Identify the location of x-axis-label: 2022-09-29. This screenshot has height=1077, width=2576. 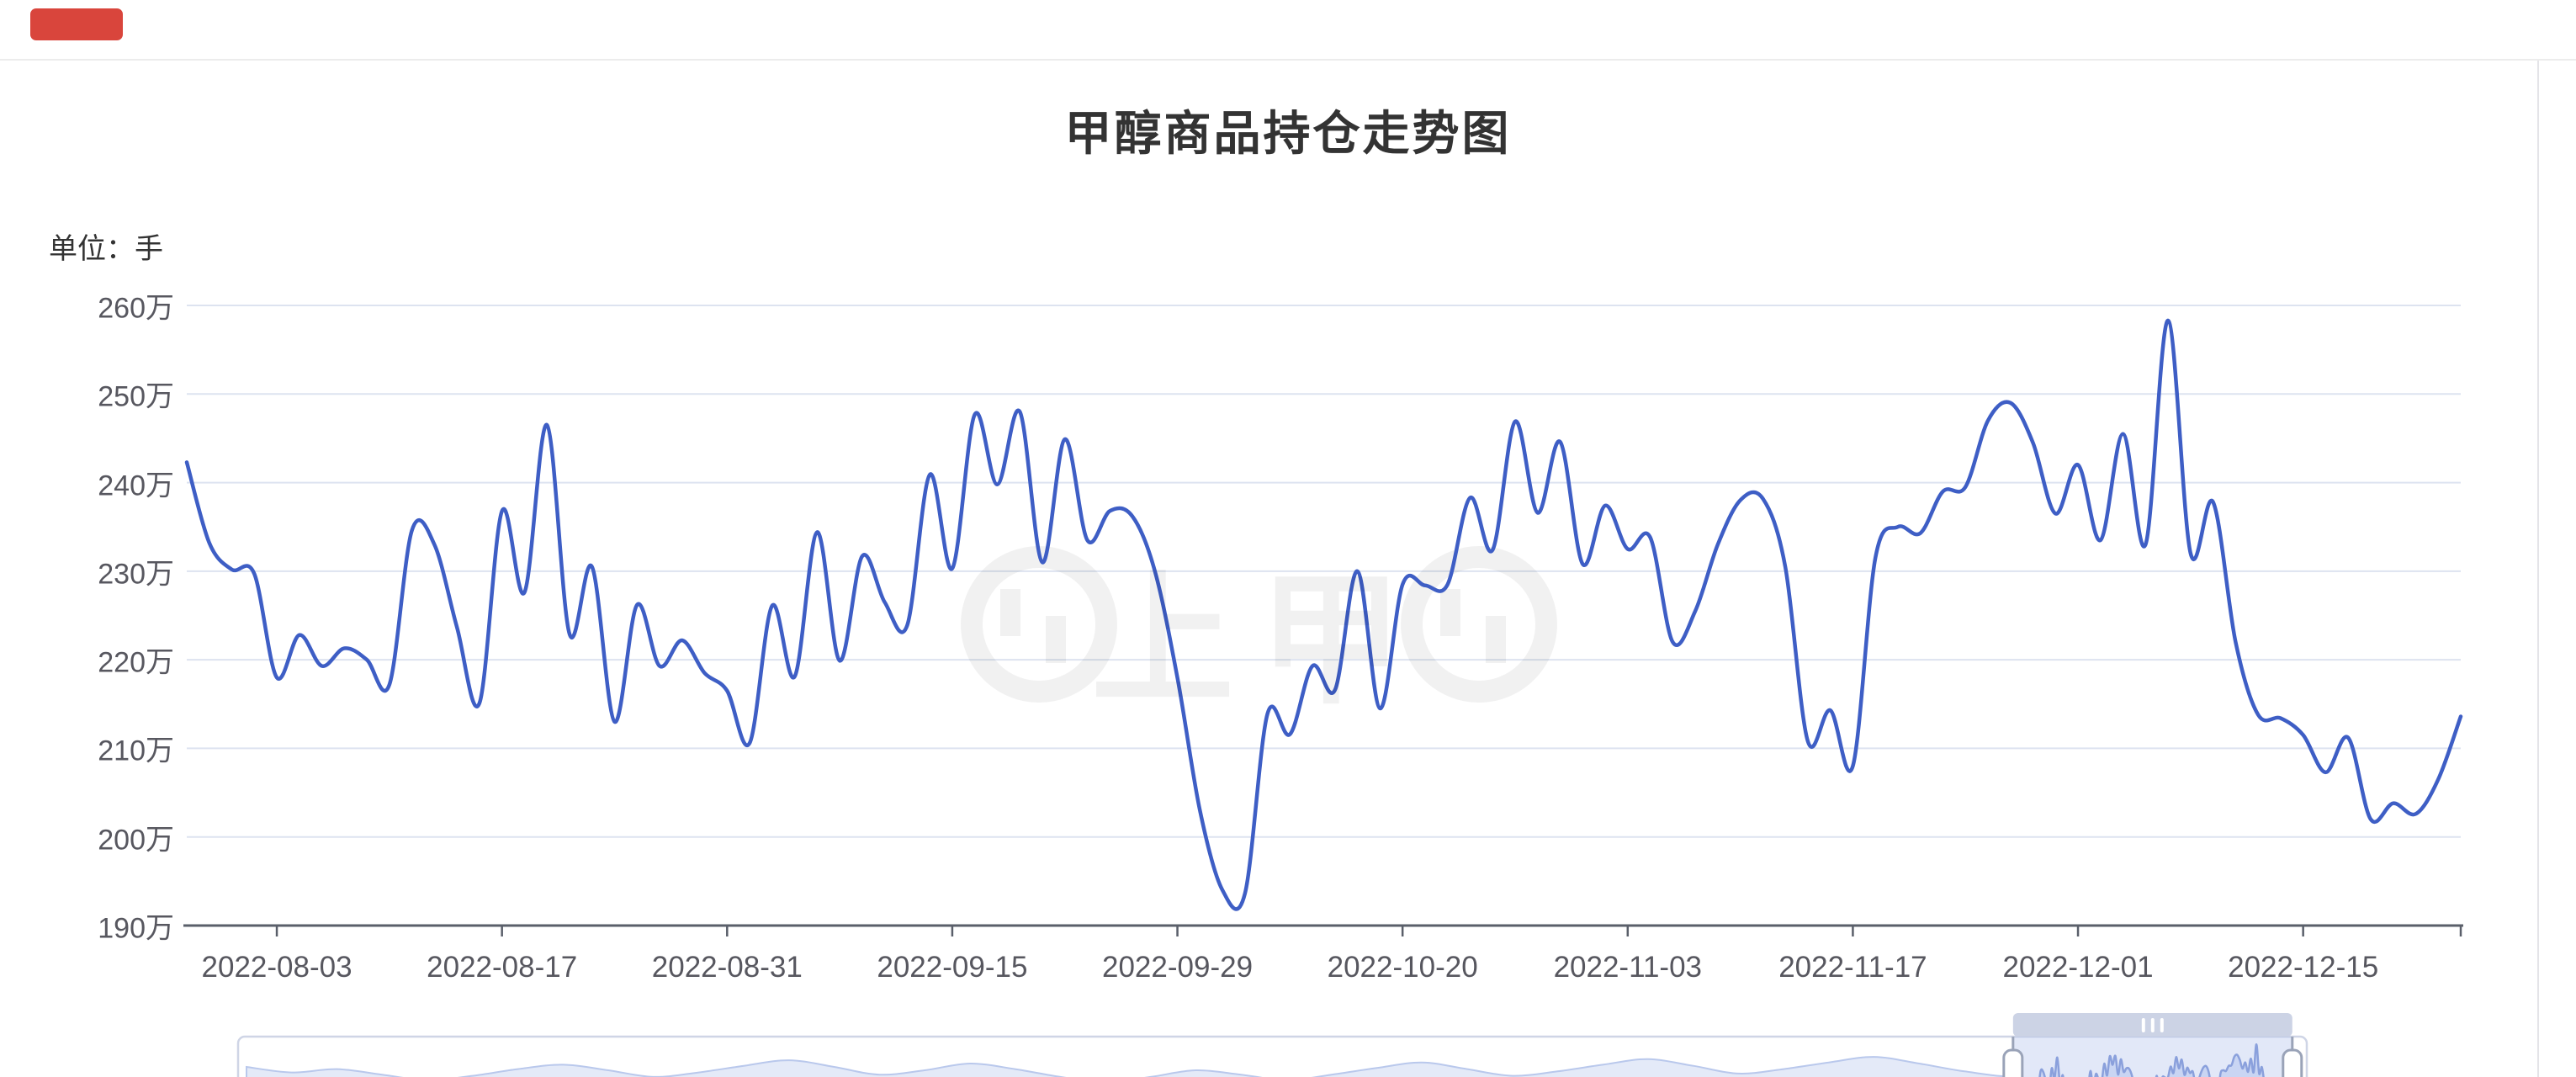
(1178, 967).